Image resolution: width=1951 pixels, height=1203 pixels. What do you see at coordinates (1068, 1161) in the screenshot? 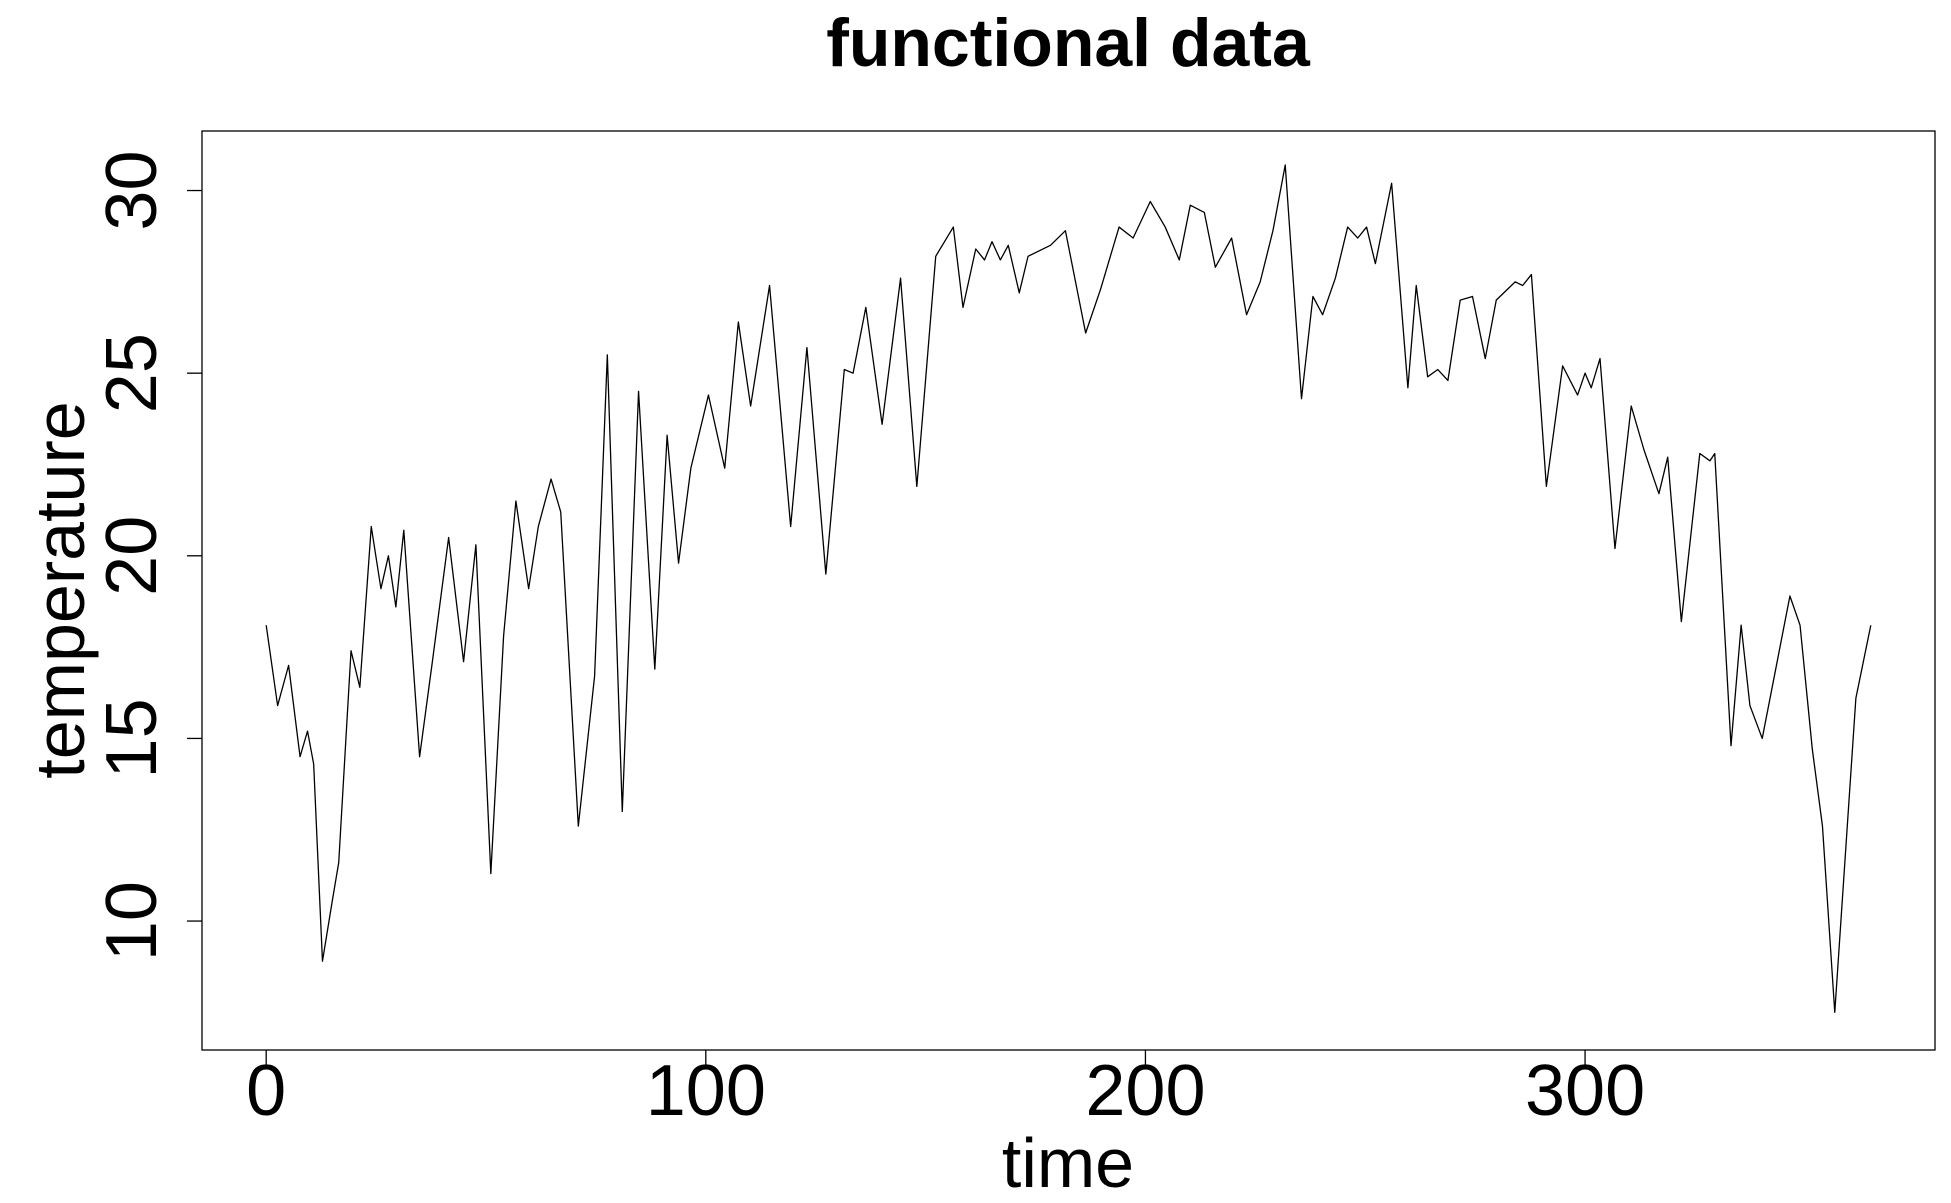
I see `x-axis-label: time` at bounding box center [1068, 1161].